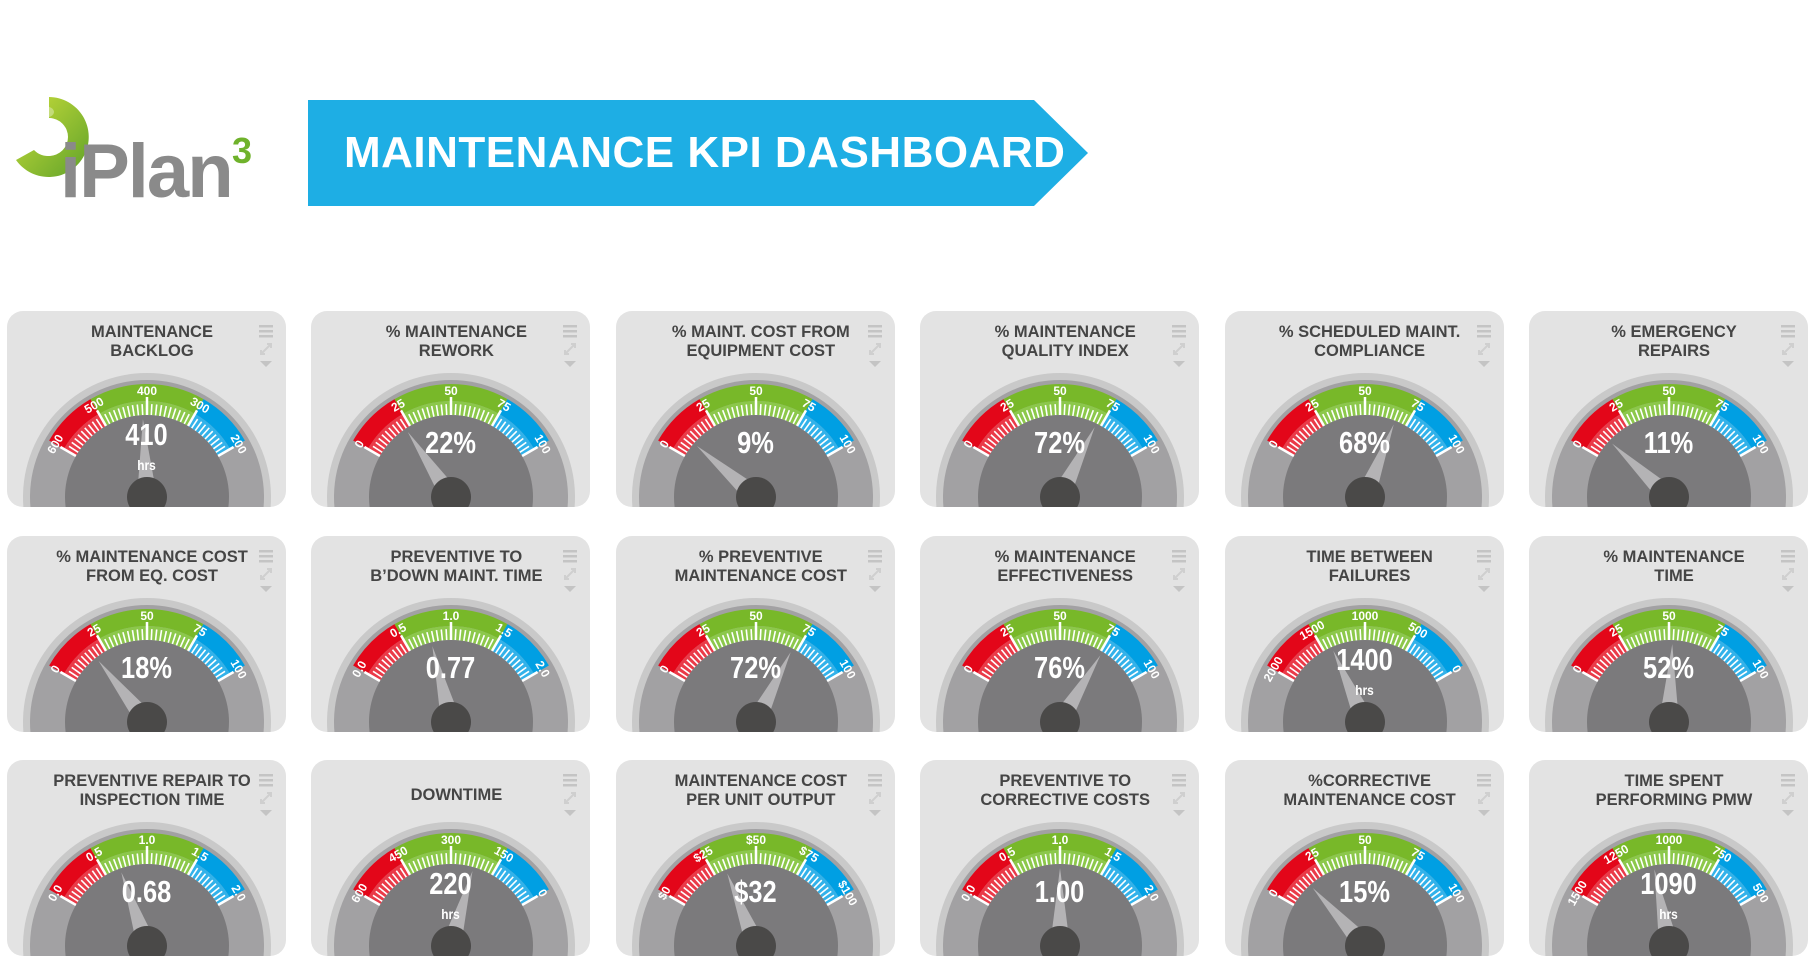  Describe the element at coordinates (451, 858) in the screenshot. I see `kpi-gauge-card: DOWNTIME 600 450 300 150 0 220 hrs` at that location.